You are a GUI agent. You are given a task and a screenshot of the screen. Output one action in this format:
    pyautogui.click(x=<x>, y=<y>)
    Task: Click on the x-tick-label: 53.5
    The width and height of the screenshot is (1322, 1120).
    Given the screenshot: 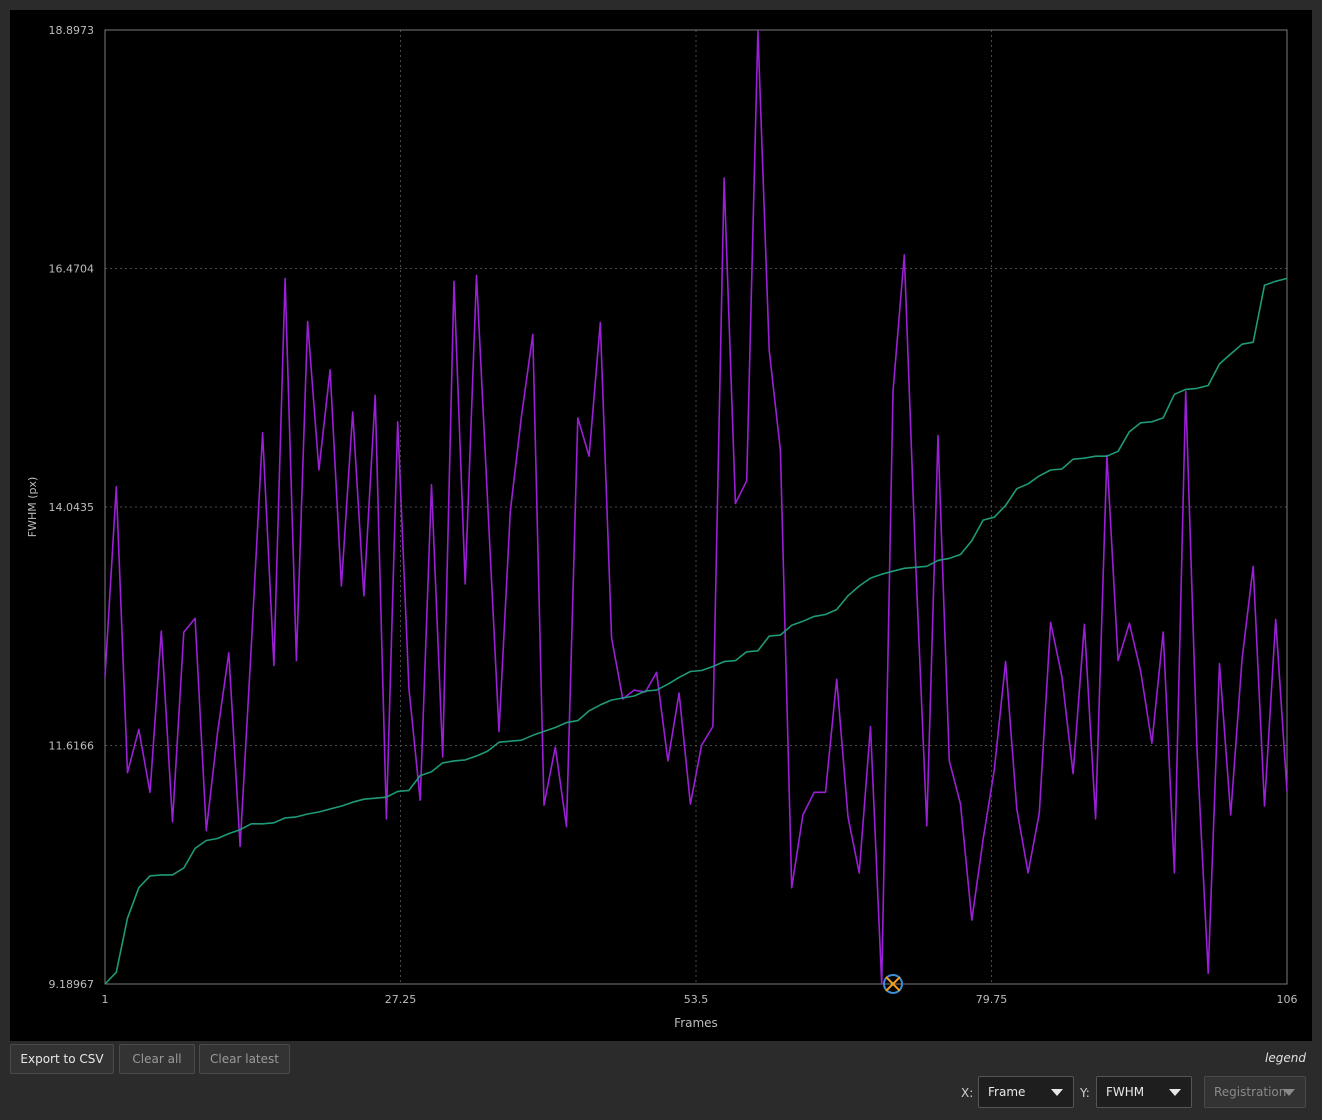 What is the action you would take?
    pyautogui.click(x=696, y=999)
    